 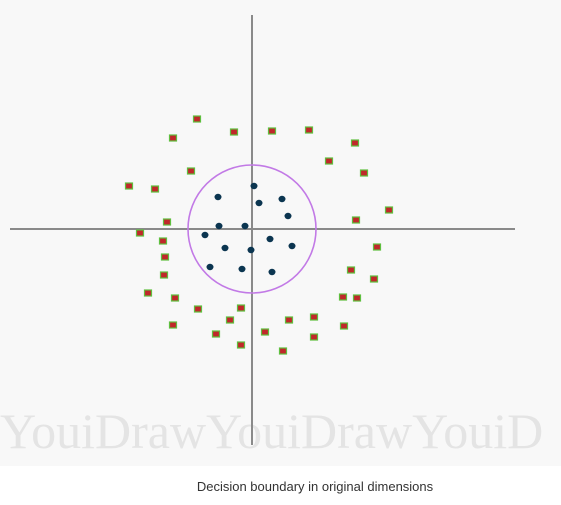 I want to click on watermark: YouiDrawYouiDrawYouiD, so click(x=271, y=431).